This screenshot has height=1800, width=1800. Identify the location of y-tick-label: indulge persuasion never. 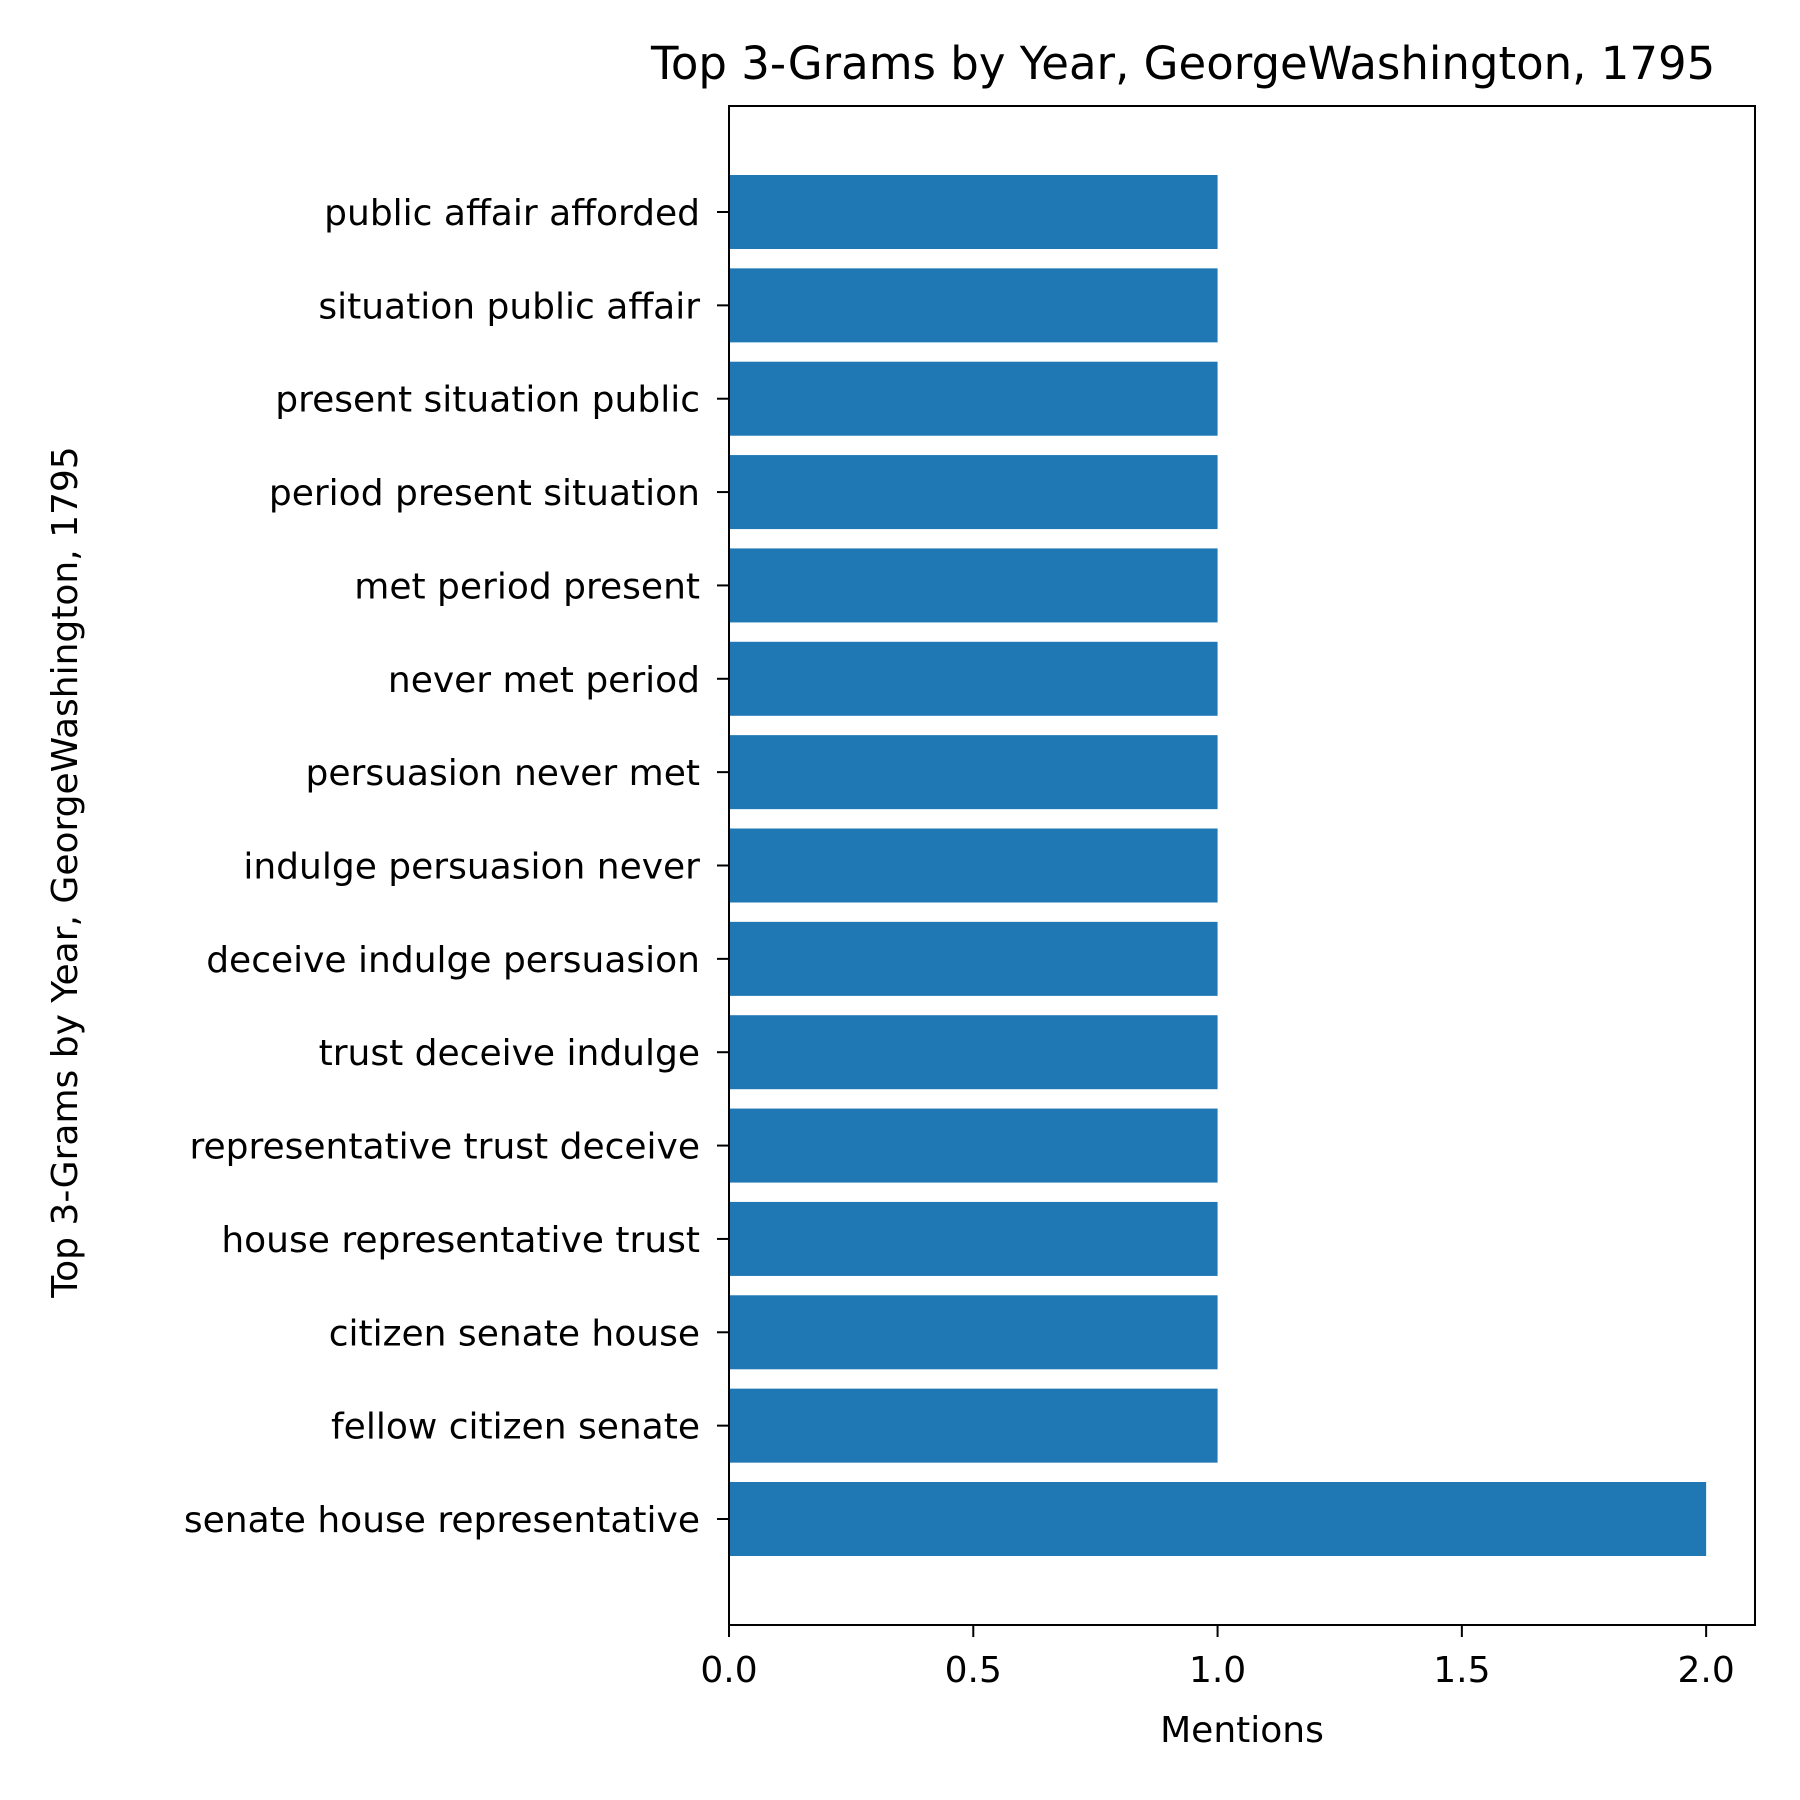
(471, 867).